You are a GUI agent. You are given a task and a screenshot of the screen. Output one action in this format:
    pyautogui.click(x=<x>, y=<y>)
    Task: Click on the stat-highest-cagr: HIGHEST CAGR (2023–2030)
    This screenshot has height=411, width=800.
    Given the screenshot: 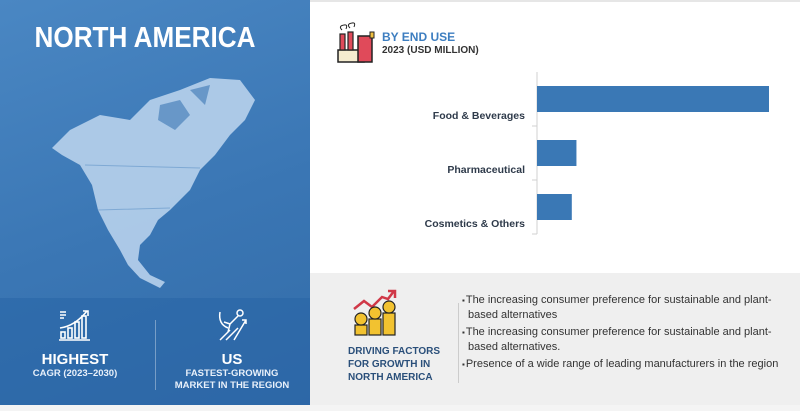 What is the action you would take?
    pyautogui.click(x=75, y=344)
    